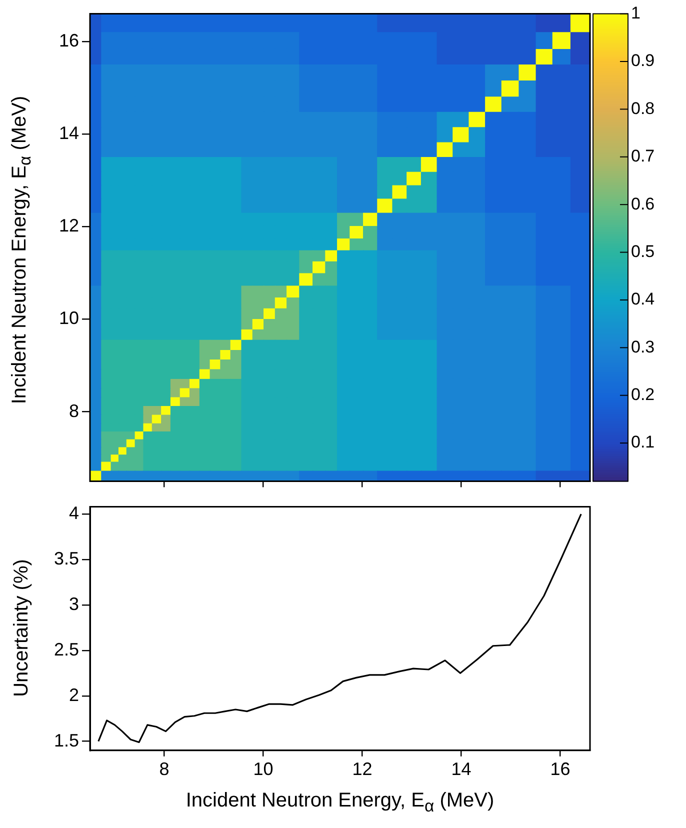 The height and width of the screenshot is (828, 686). Describe the element at coordinates (643, 442) in the screenshot. I see `color-bar-label: 0.1` at that location.